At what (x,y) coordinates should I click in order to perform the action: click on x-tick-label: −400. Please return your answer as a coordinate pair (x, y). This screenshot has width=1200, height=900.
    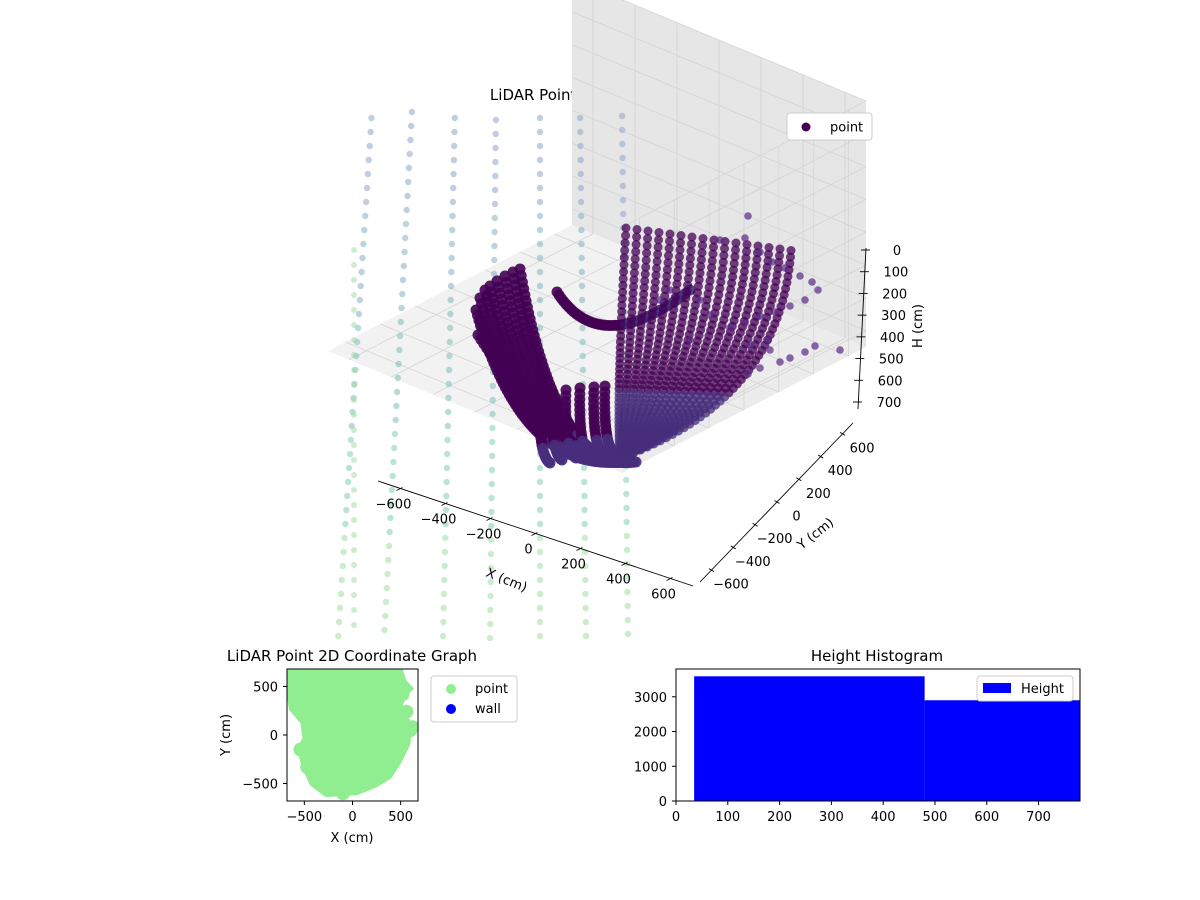
    Looking at the image, I should click on (439, 520).